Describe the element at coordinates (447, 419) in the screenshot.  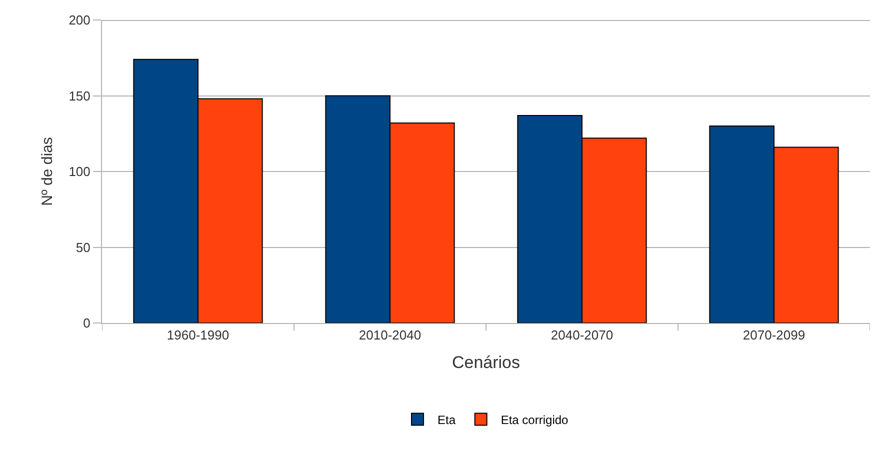
I see `legend-label: Eta` at that location.